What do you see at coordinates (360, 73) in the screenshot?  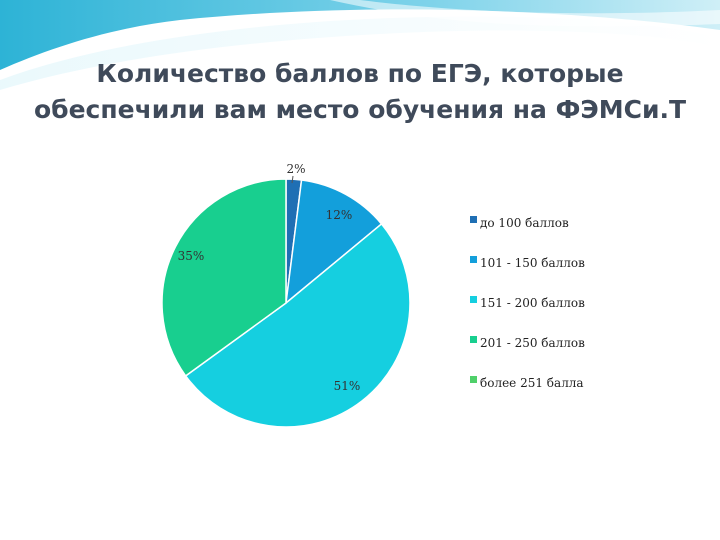 I see `slide-title-line-1: Количество баллов по ЕГЭ, которые` at bounding box center [360, 73].